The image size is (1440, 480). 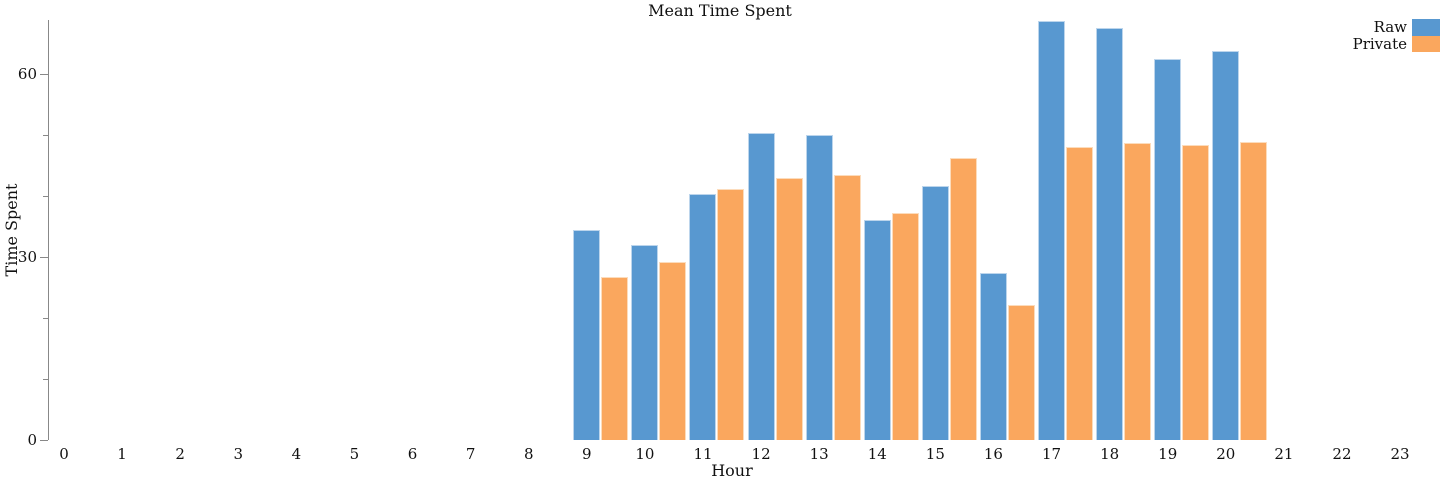 I want to click on legend-swatch-raw, so click(x=1426, y=27).